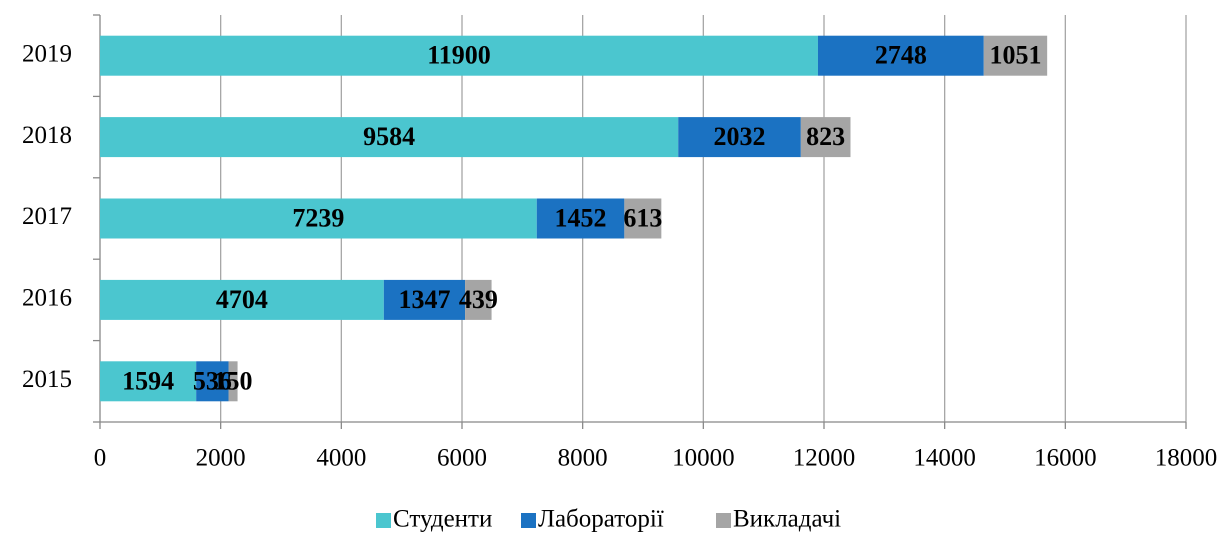  I want to click on data-label: 7239, so click(318, 217).